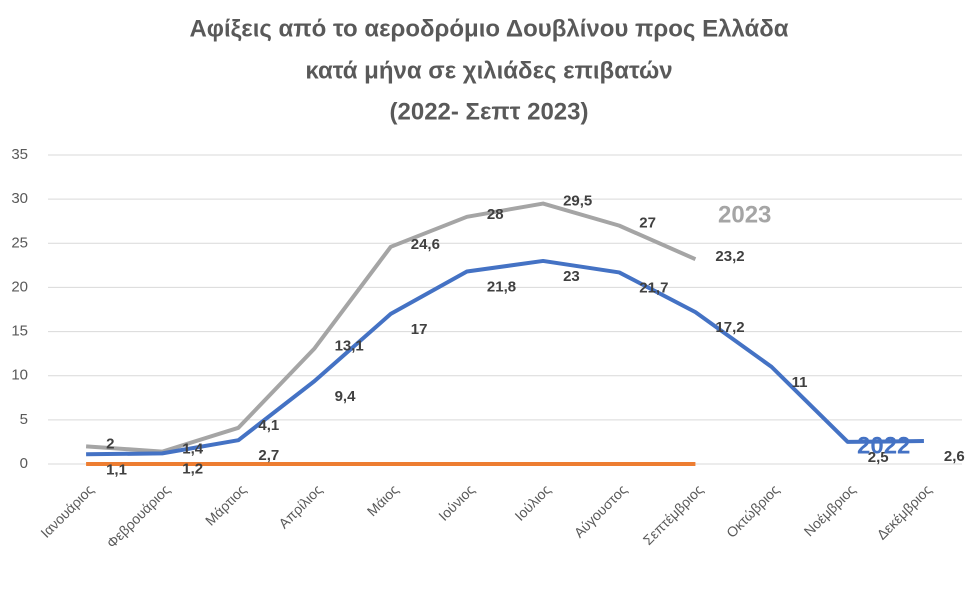 The height and width of the screenshot is (591, 978). I want to click on x-tick-label: Οκτώβριος, so click(752, 510).